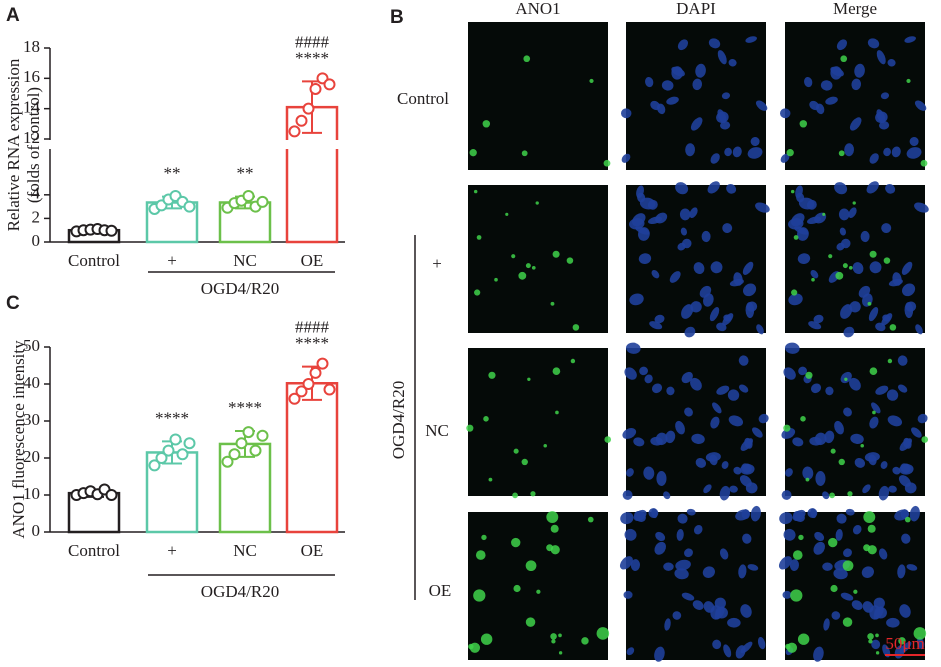  I want to click on x-tick-label: NC, so click(245, 550).